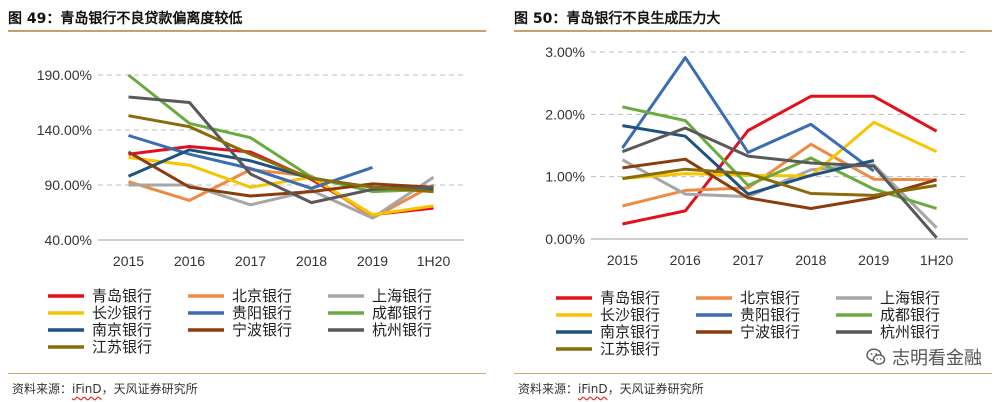 This screenshot has width=1000, height=402. What do you see at coordinates (68, 185) in the screenshot?
I see `y-tick-label: 90.00%` at bounding box center [68, 185].